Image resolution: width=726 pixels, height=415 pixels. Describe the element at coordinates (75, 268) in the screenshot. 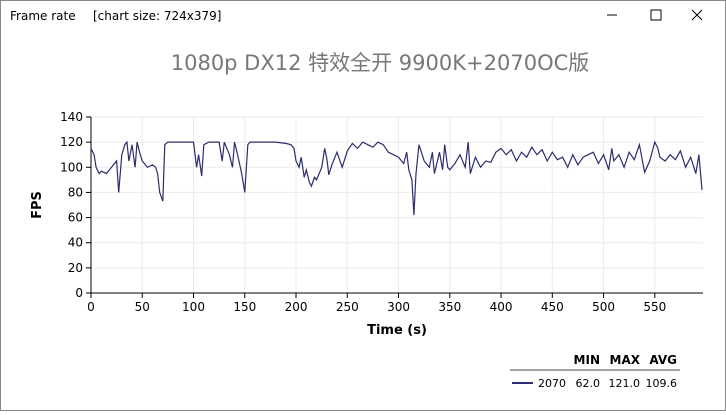

I see `y-tick-label: 20` at that location.